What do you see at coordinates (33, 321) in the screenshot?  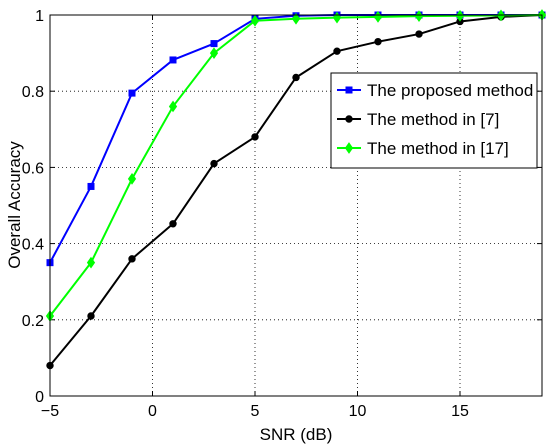 I see `y-tick-label: 0.2` at bounding box center [33, 321].